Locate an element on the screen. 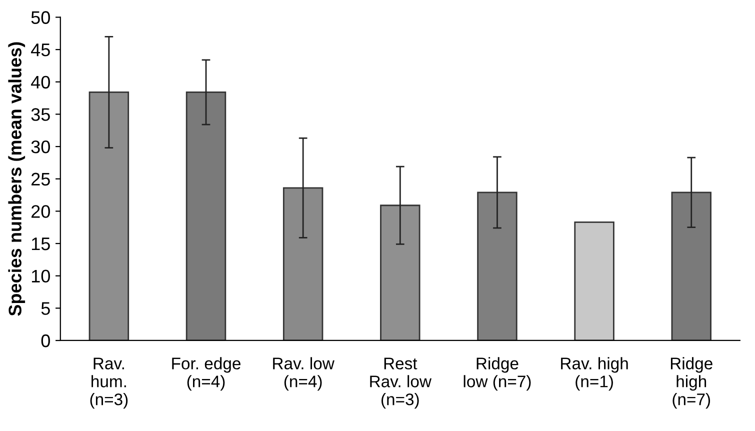 The width and height of the screenshot is (755, 431). x-tick-label: Rav. high (n=1) is located at coordinates (594, 374).